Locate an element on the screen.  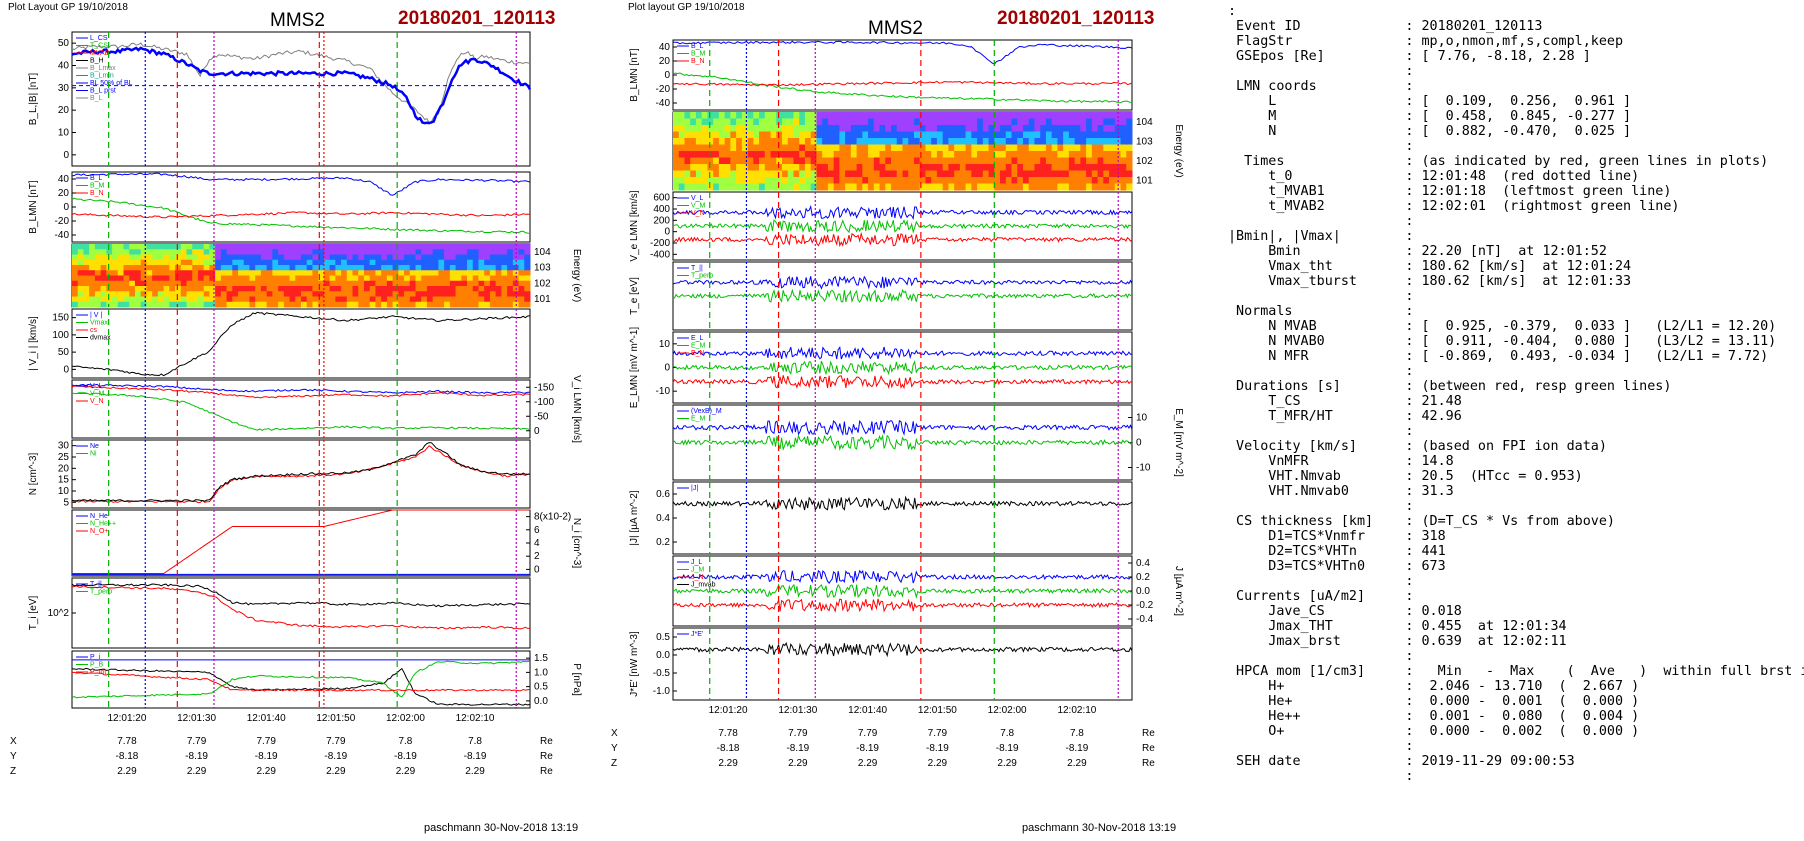
right-header-label: Plot layout GP 19/10/2018 is located at coordinates (686, 7).